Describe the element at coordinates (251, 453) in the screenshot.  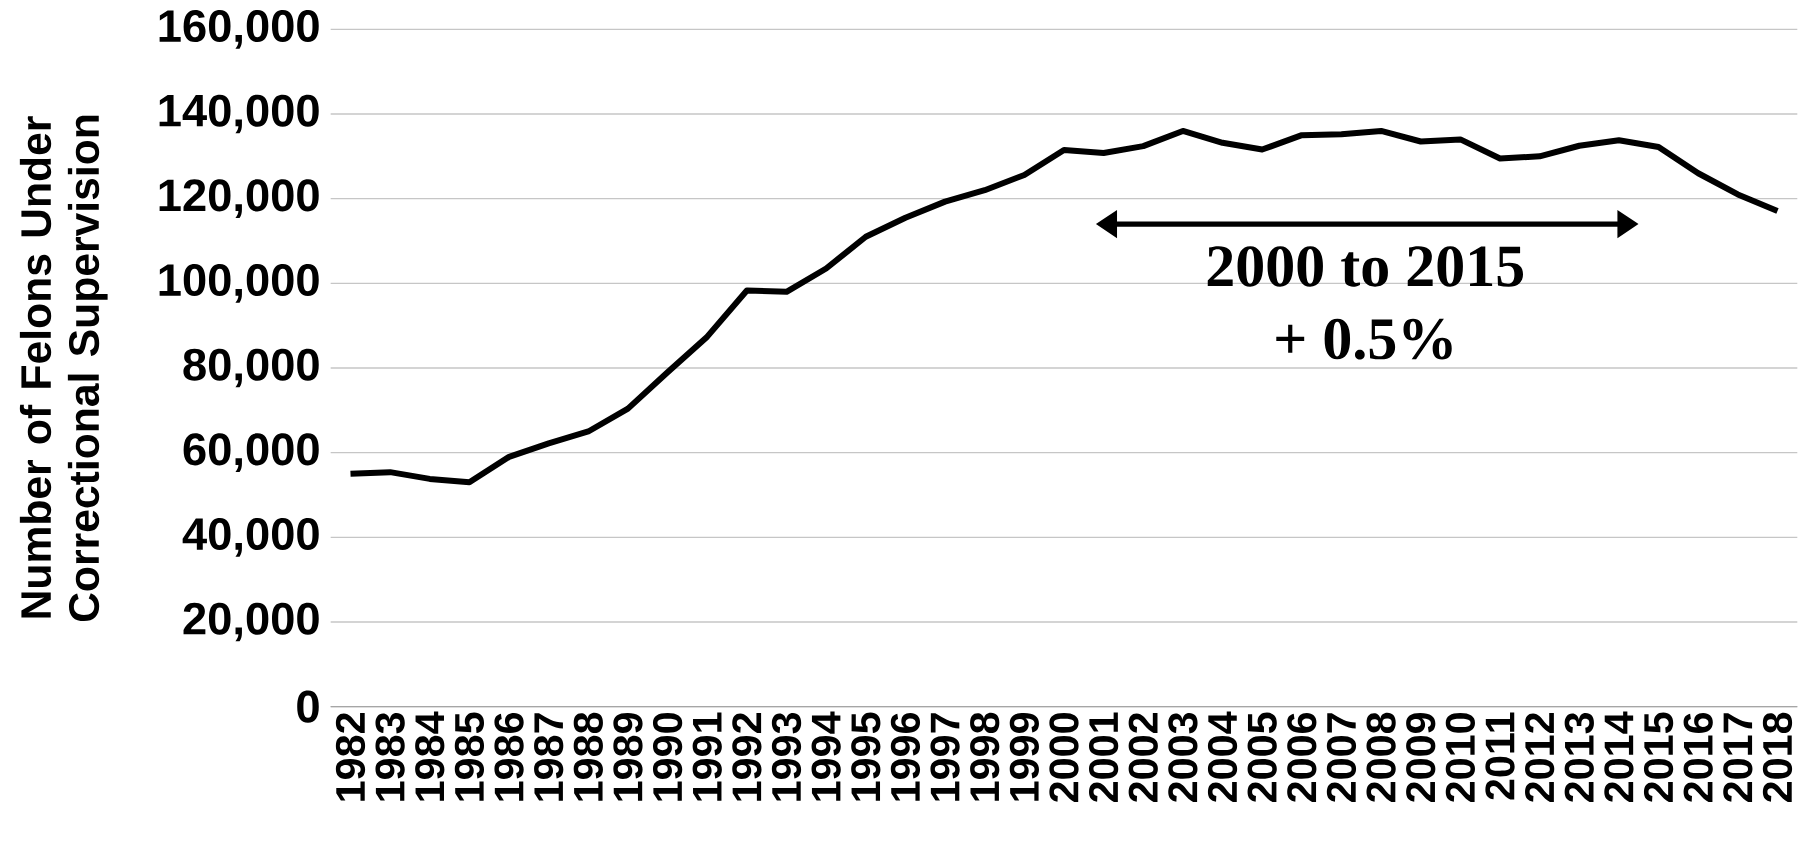
I see `y-tick-label: 60,000` at that location.